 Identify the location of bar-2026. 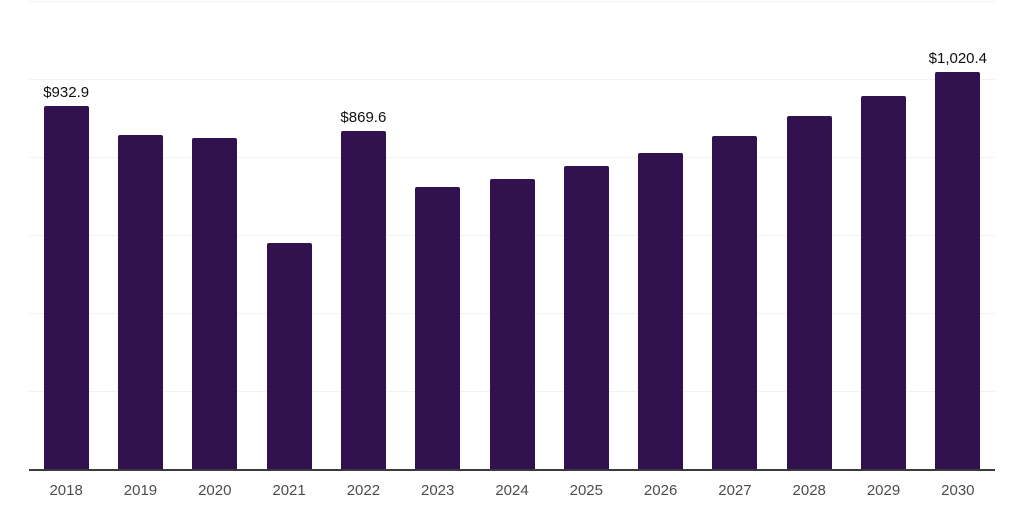
(661, 311).